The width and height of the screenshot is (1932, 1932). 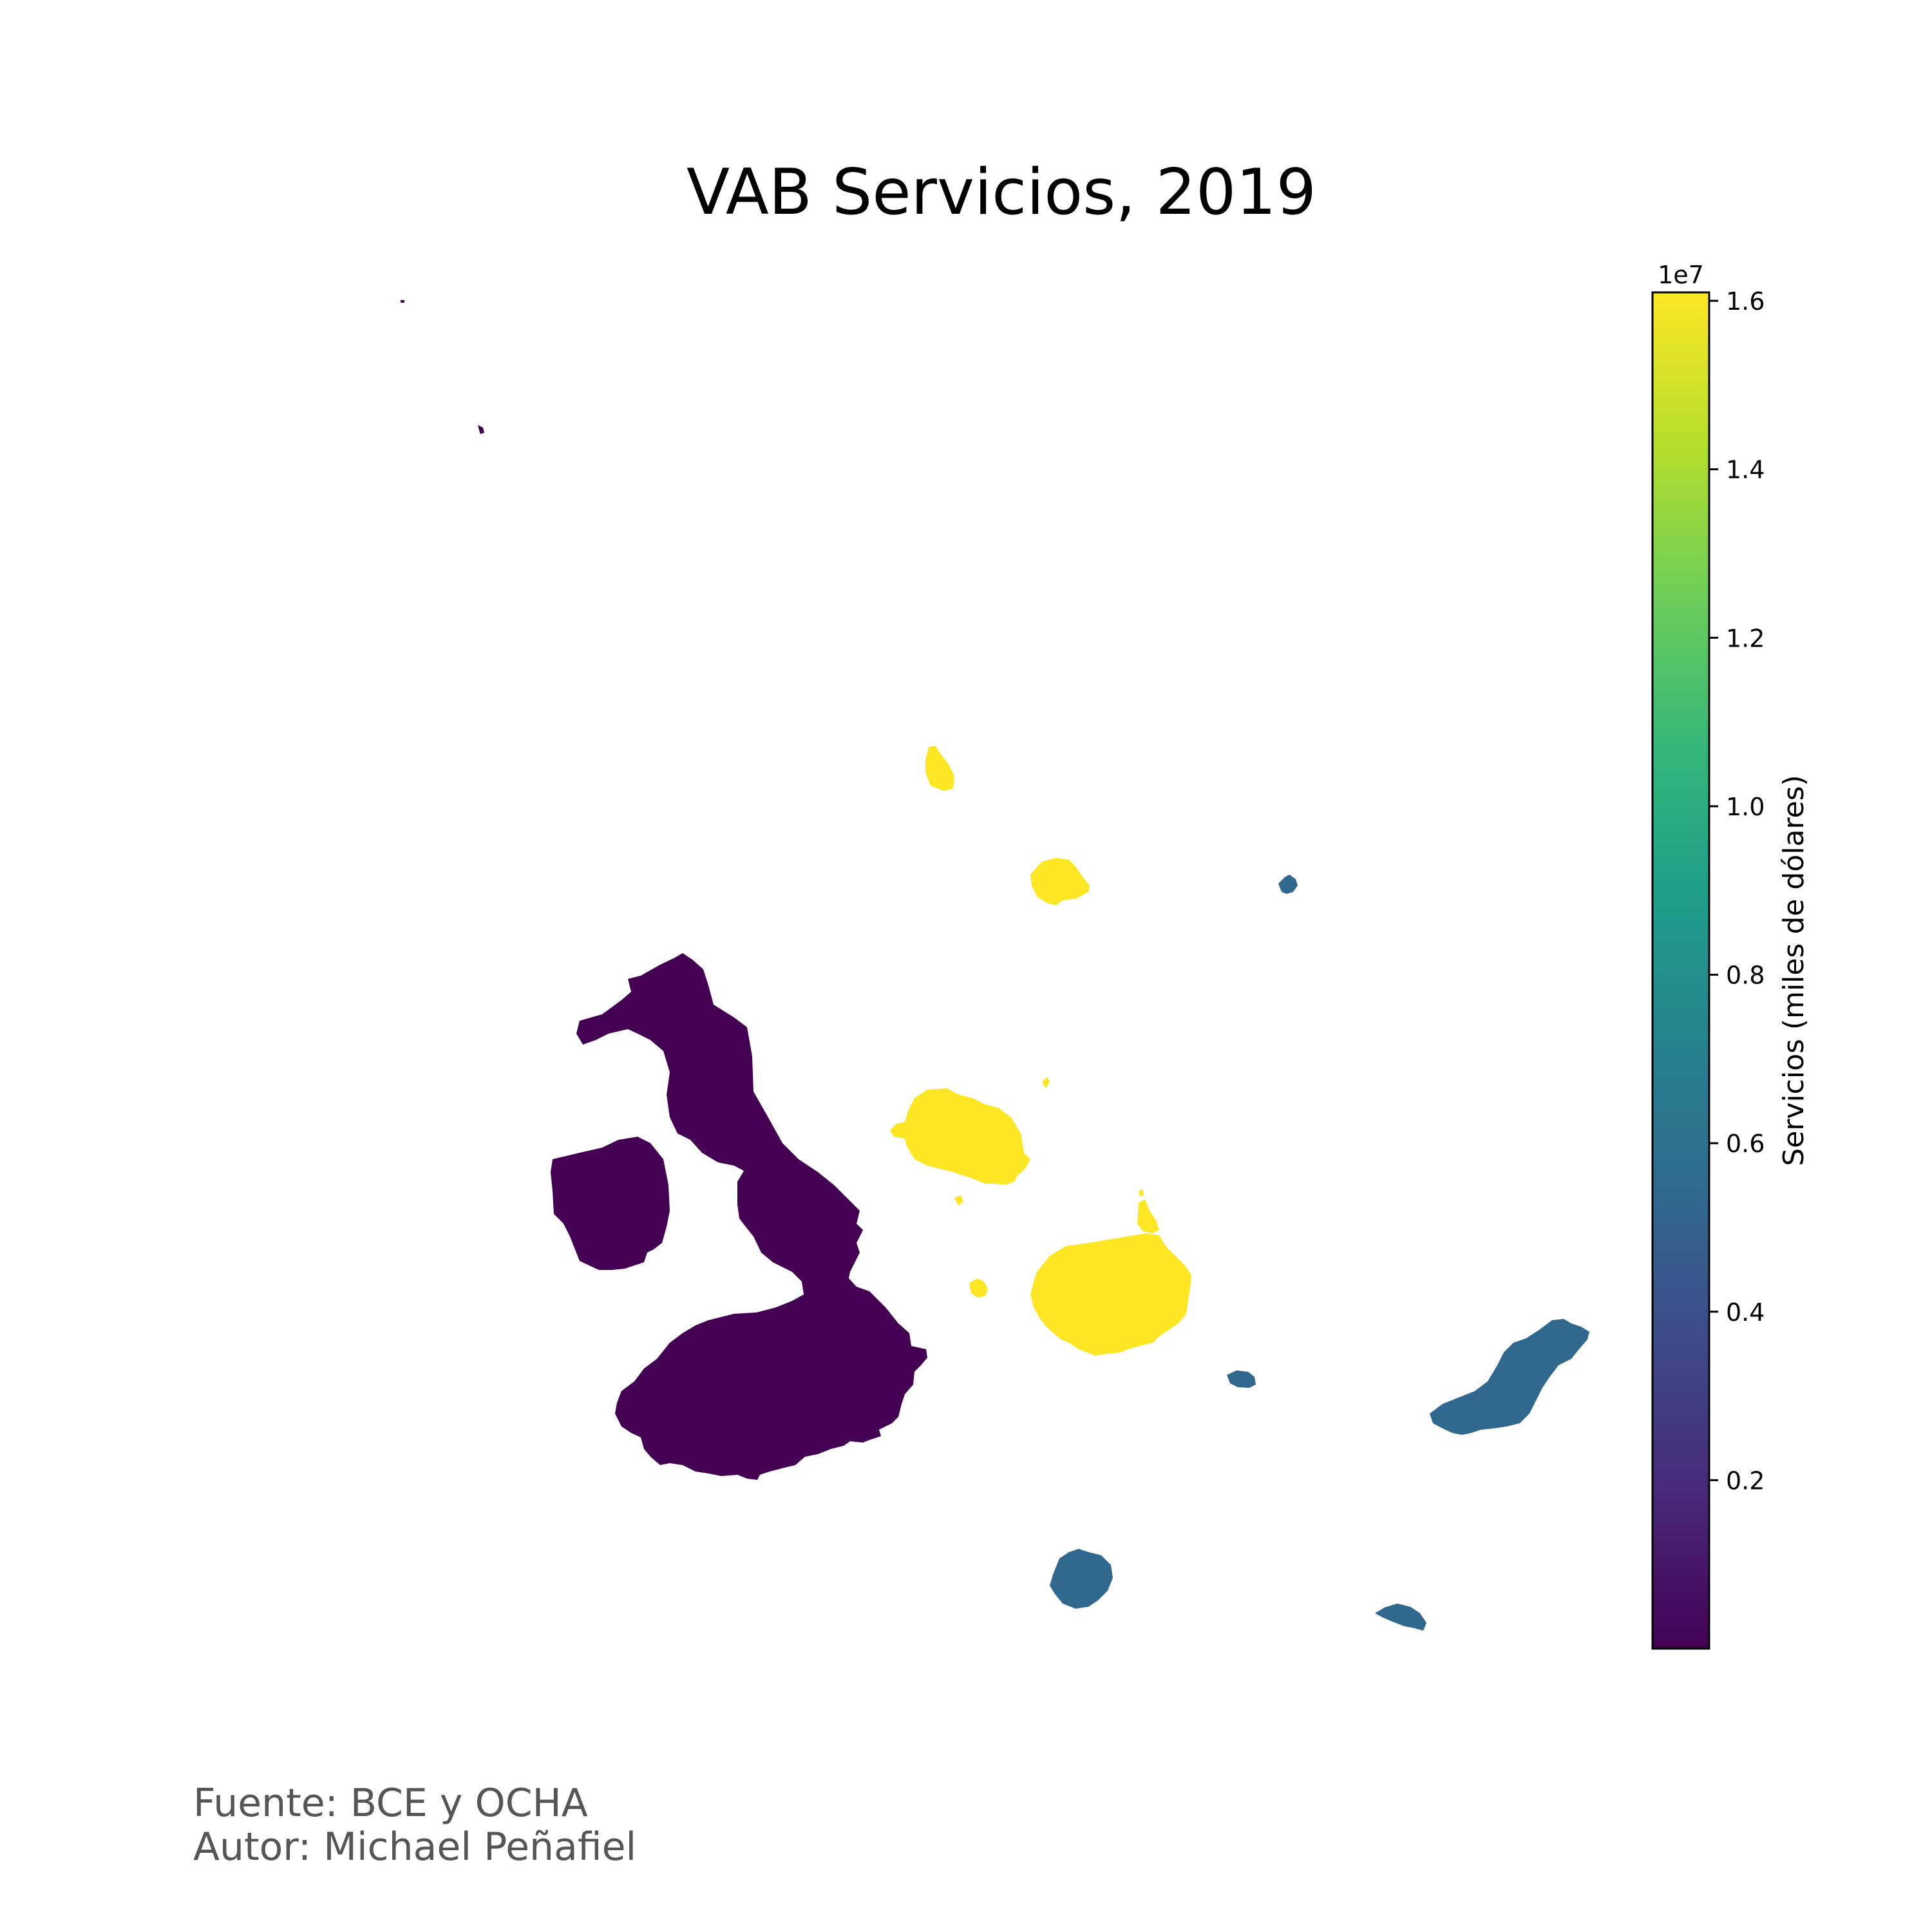 What do you see at coordinates (1681, 275) in the screenshot?
I see `colorbar-exponent: 1e7` at bounding box center [1681, 275].